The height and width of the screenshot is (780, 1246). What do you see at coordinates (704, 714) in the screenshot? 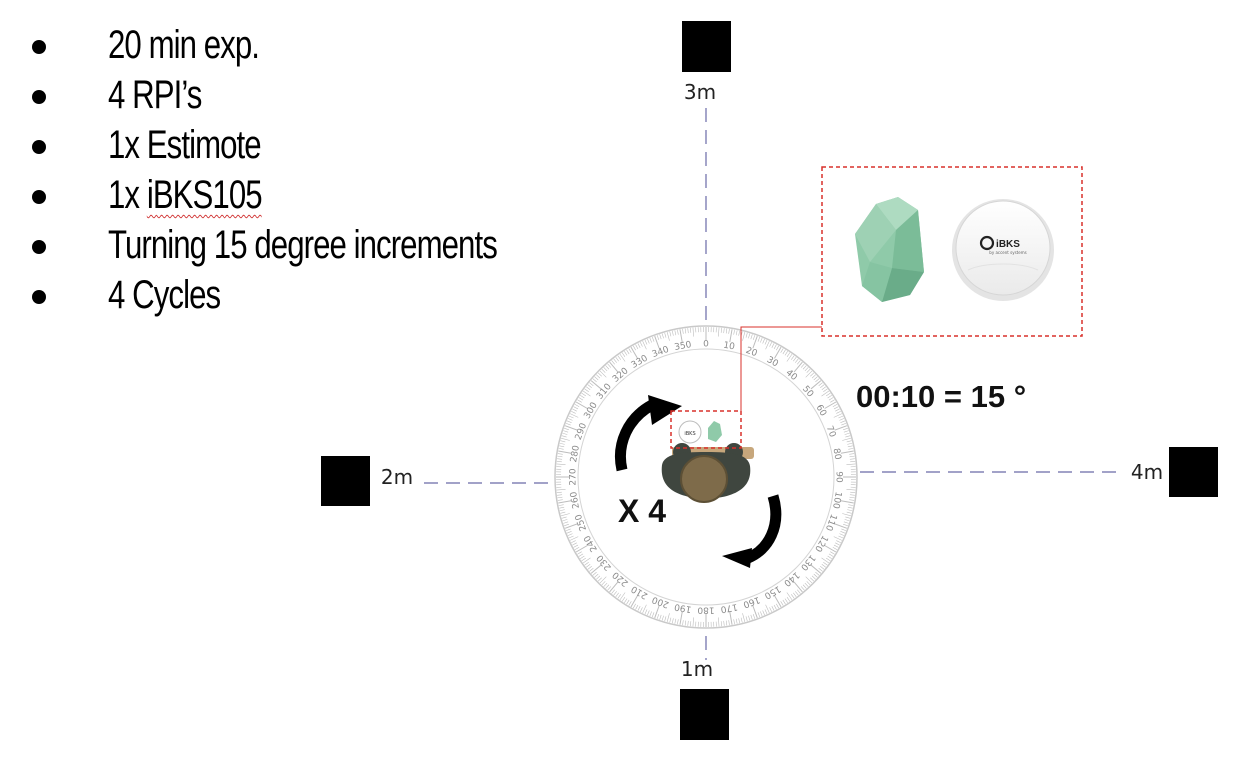
I see `receiver-bottom-square` at bounding box center [704, 714].